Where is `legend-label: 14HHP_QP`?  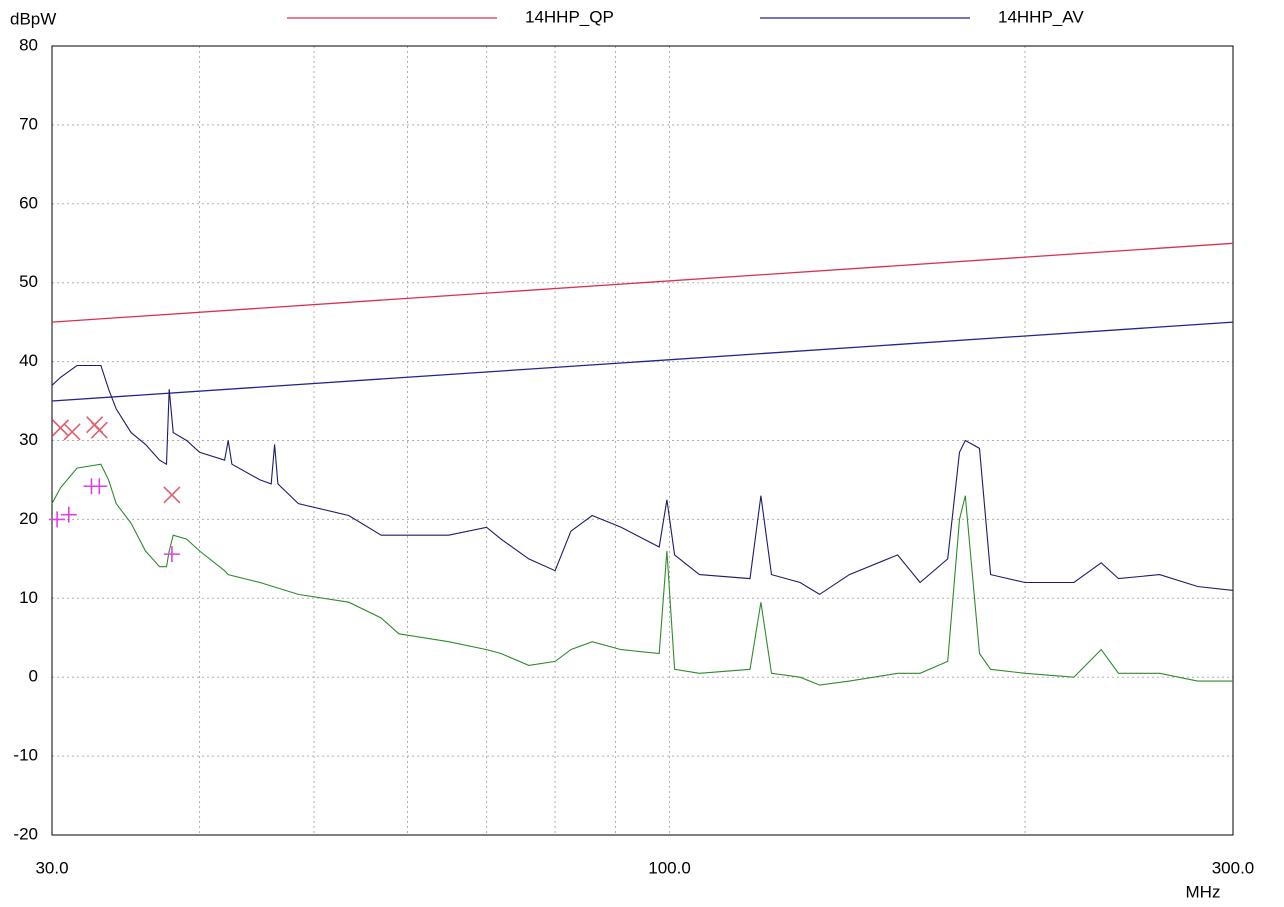
legend-label: 14HHP_QP is located at coordinates (569, 16).